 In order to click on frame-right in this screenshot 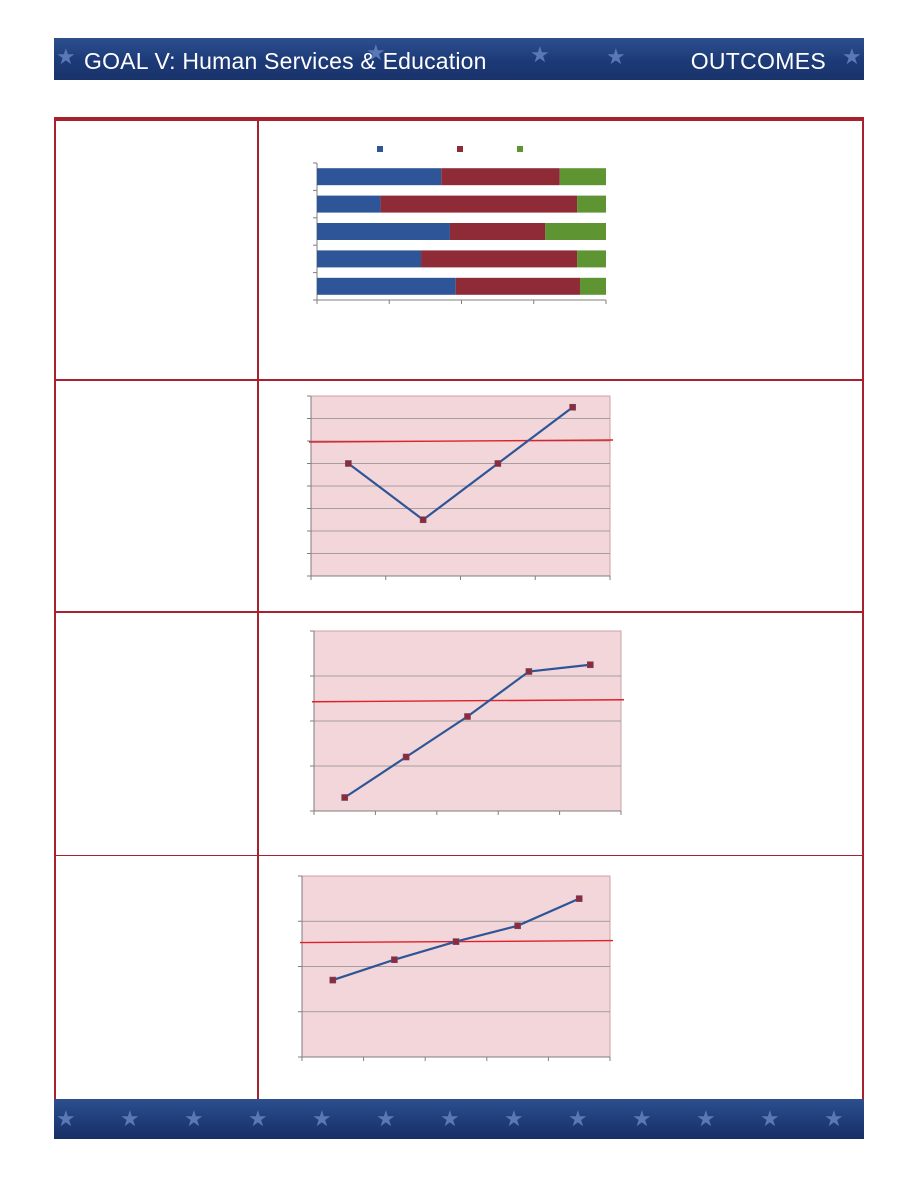, I will do `click(863, 614)`.